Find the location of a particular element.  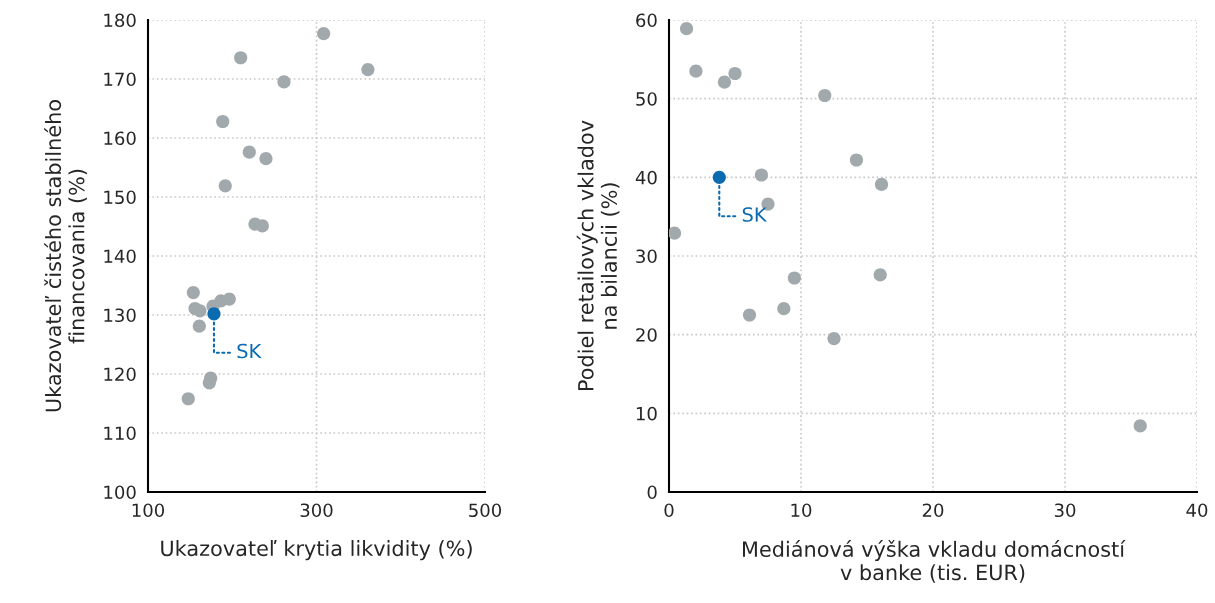

x-tick-label: 30 is located at coordinates (1065, 510).